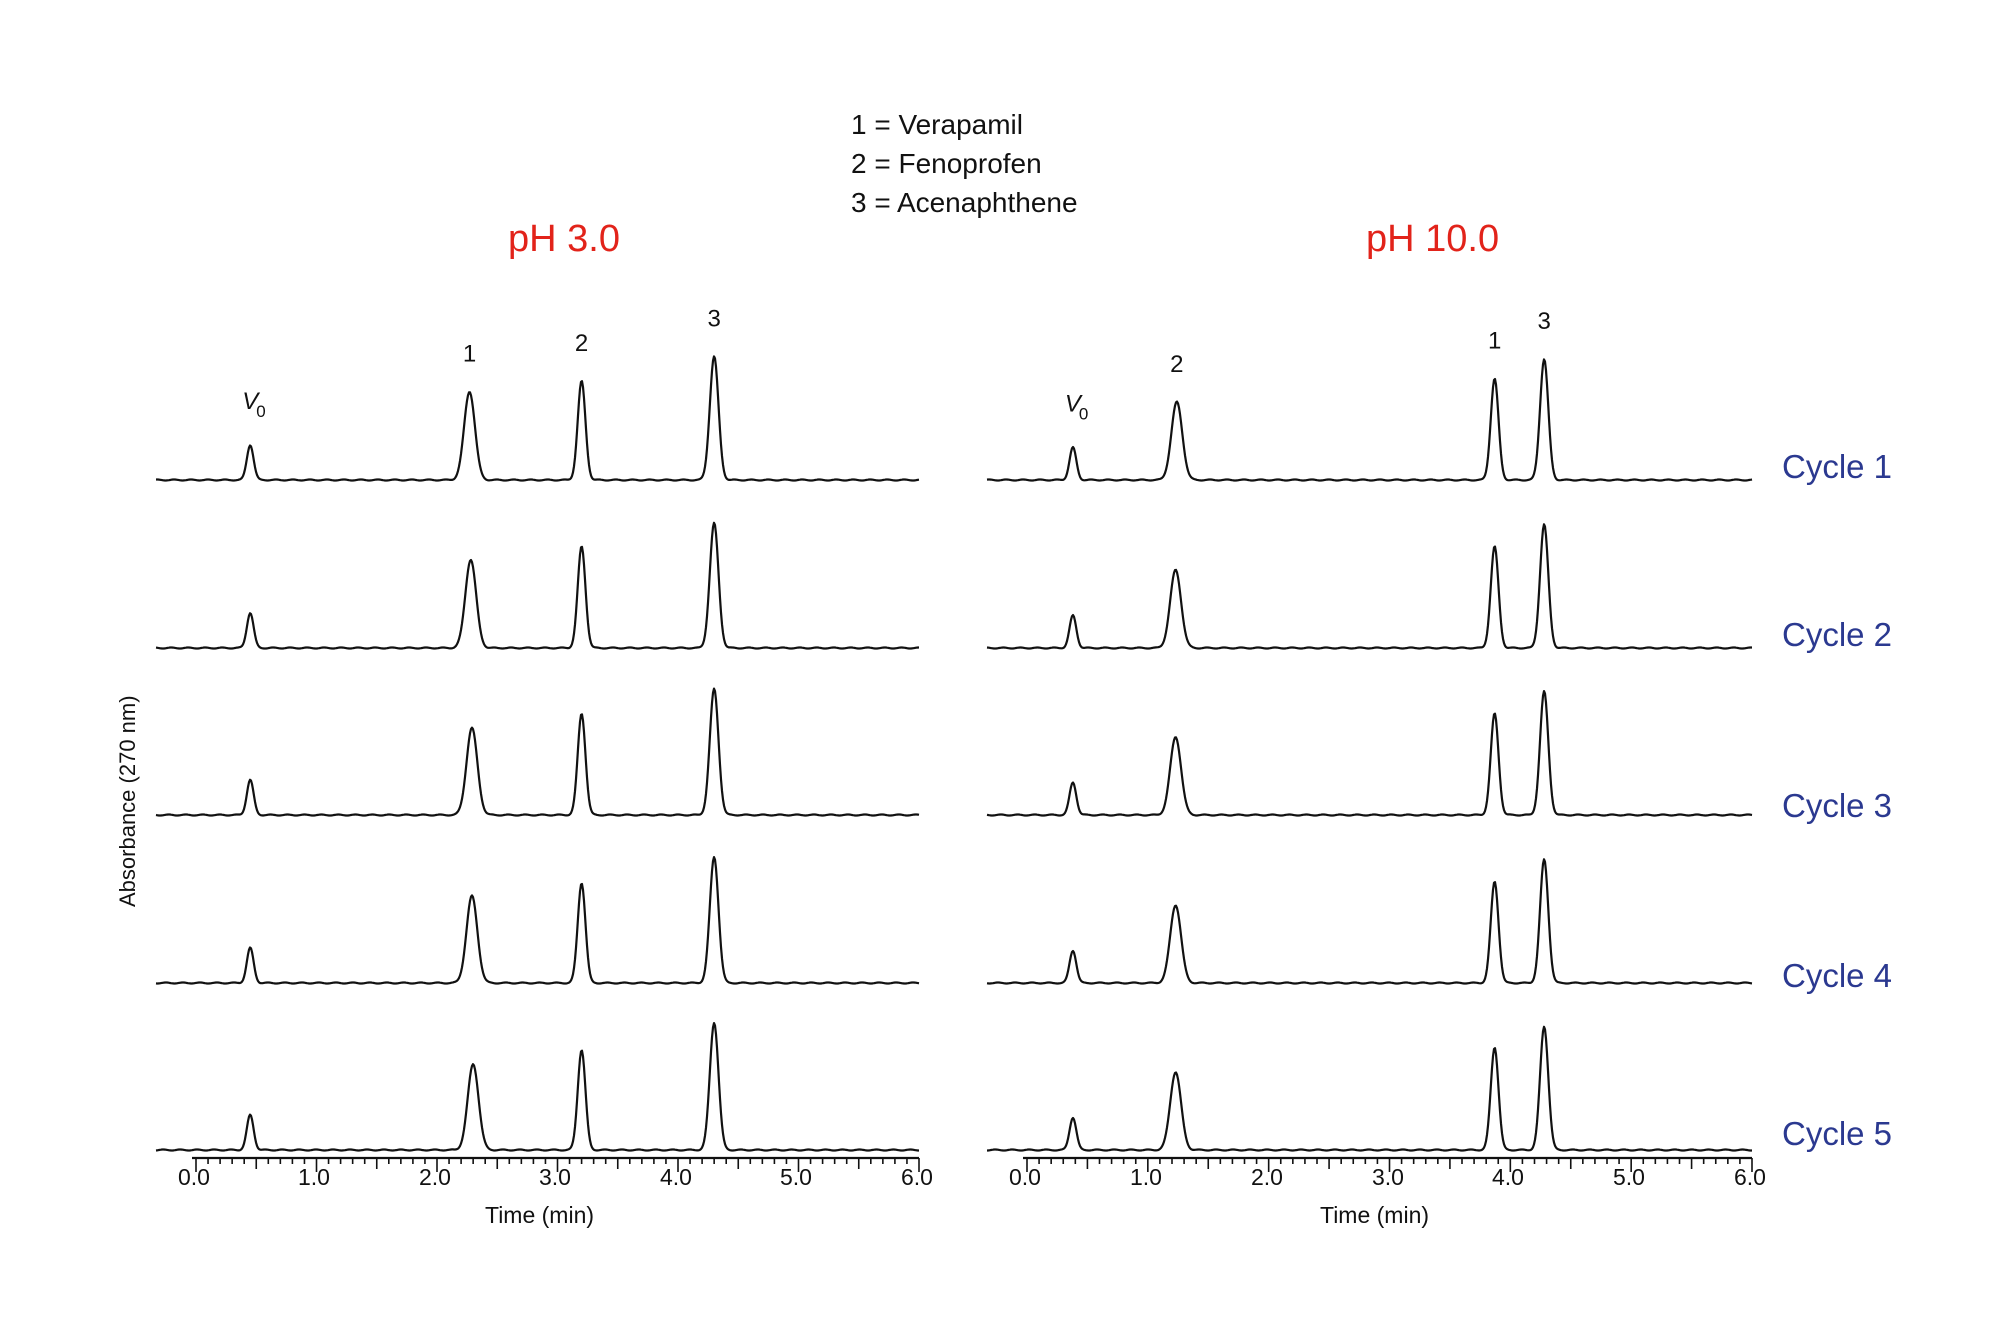 This screenshot has height=1333, width=2000. I want to click on panel-title-ph3: pH 3.0, so click(564, 239).